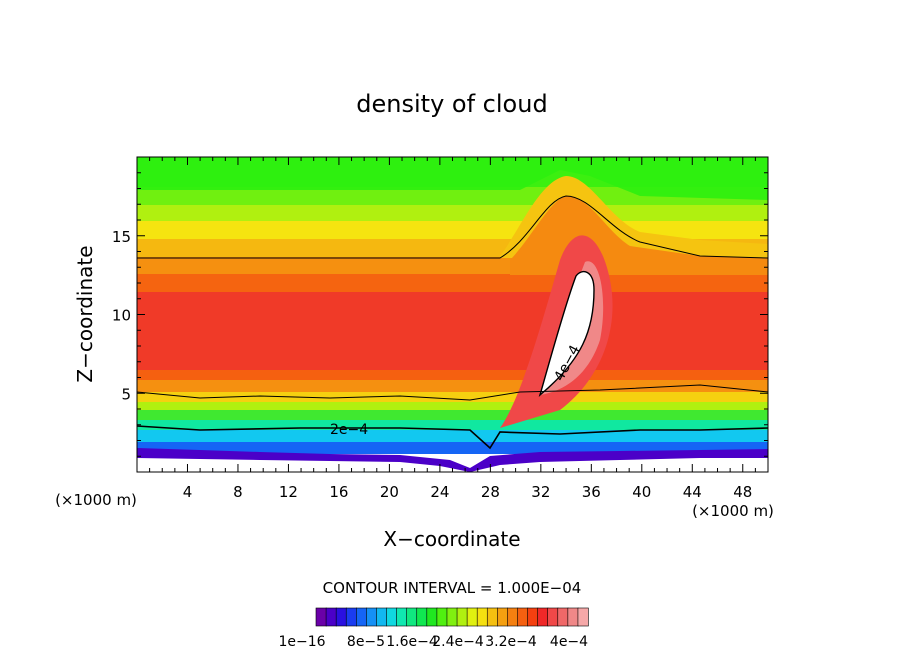 The width and height of the screenshot is (904, 654). Describe the element at coordinates (452, 460) in the screenshot. I see `surface-fringe` at that location.